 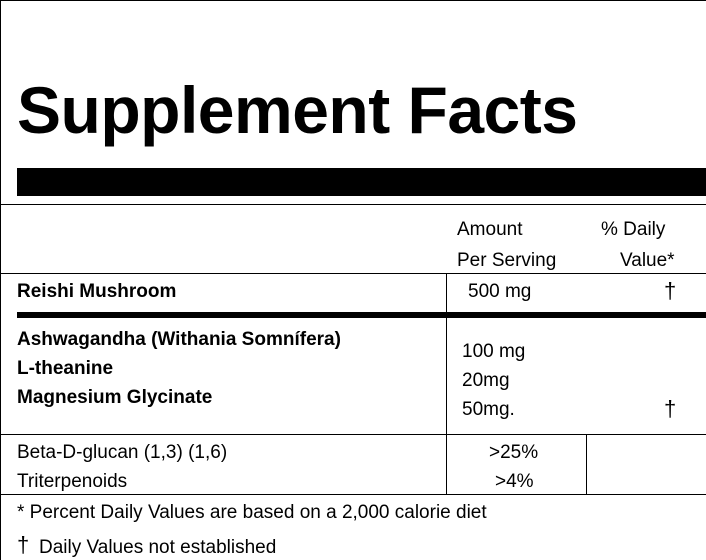 I want to click on ingredient-amount-magnesium: 50mg., so click(x=488, y=409).